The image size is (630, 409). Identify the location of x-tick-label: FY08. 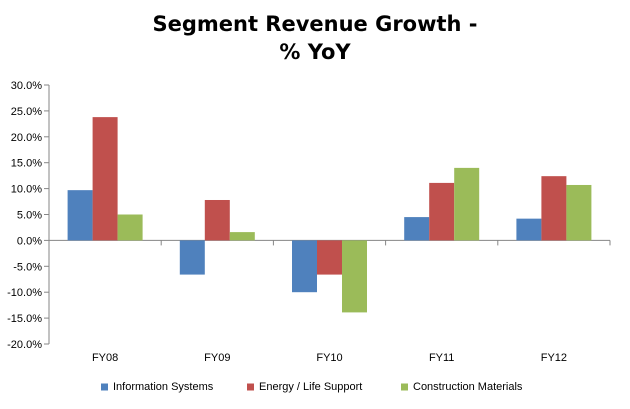
(105, 358).